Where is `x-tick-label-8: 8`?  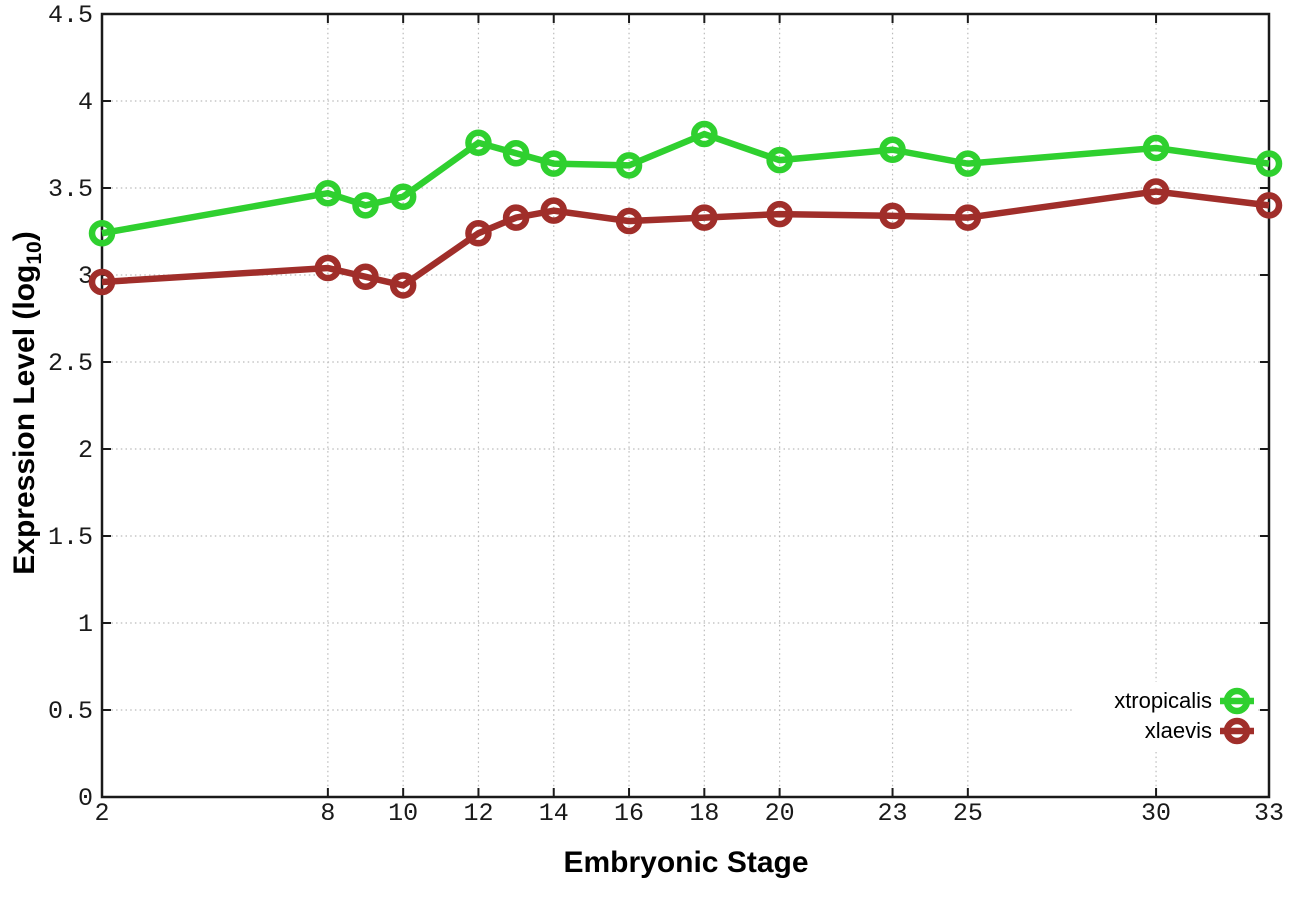
x-tick-label-8: 8 is located at coordinates (327, 813).